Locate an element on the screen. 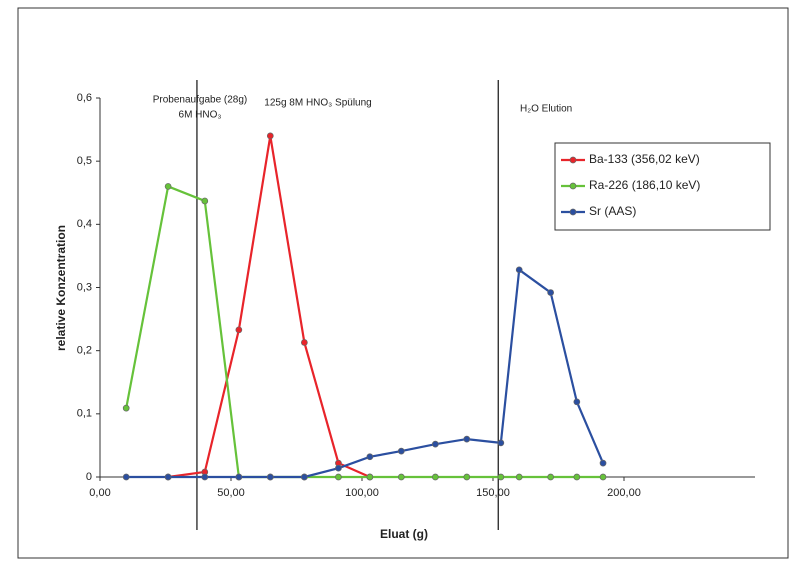 The height and width of the screenshot is (563, 792). x-tick-label: 150,00 is located at coordinates (493, 493).